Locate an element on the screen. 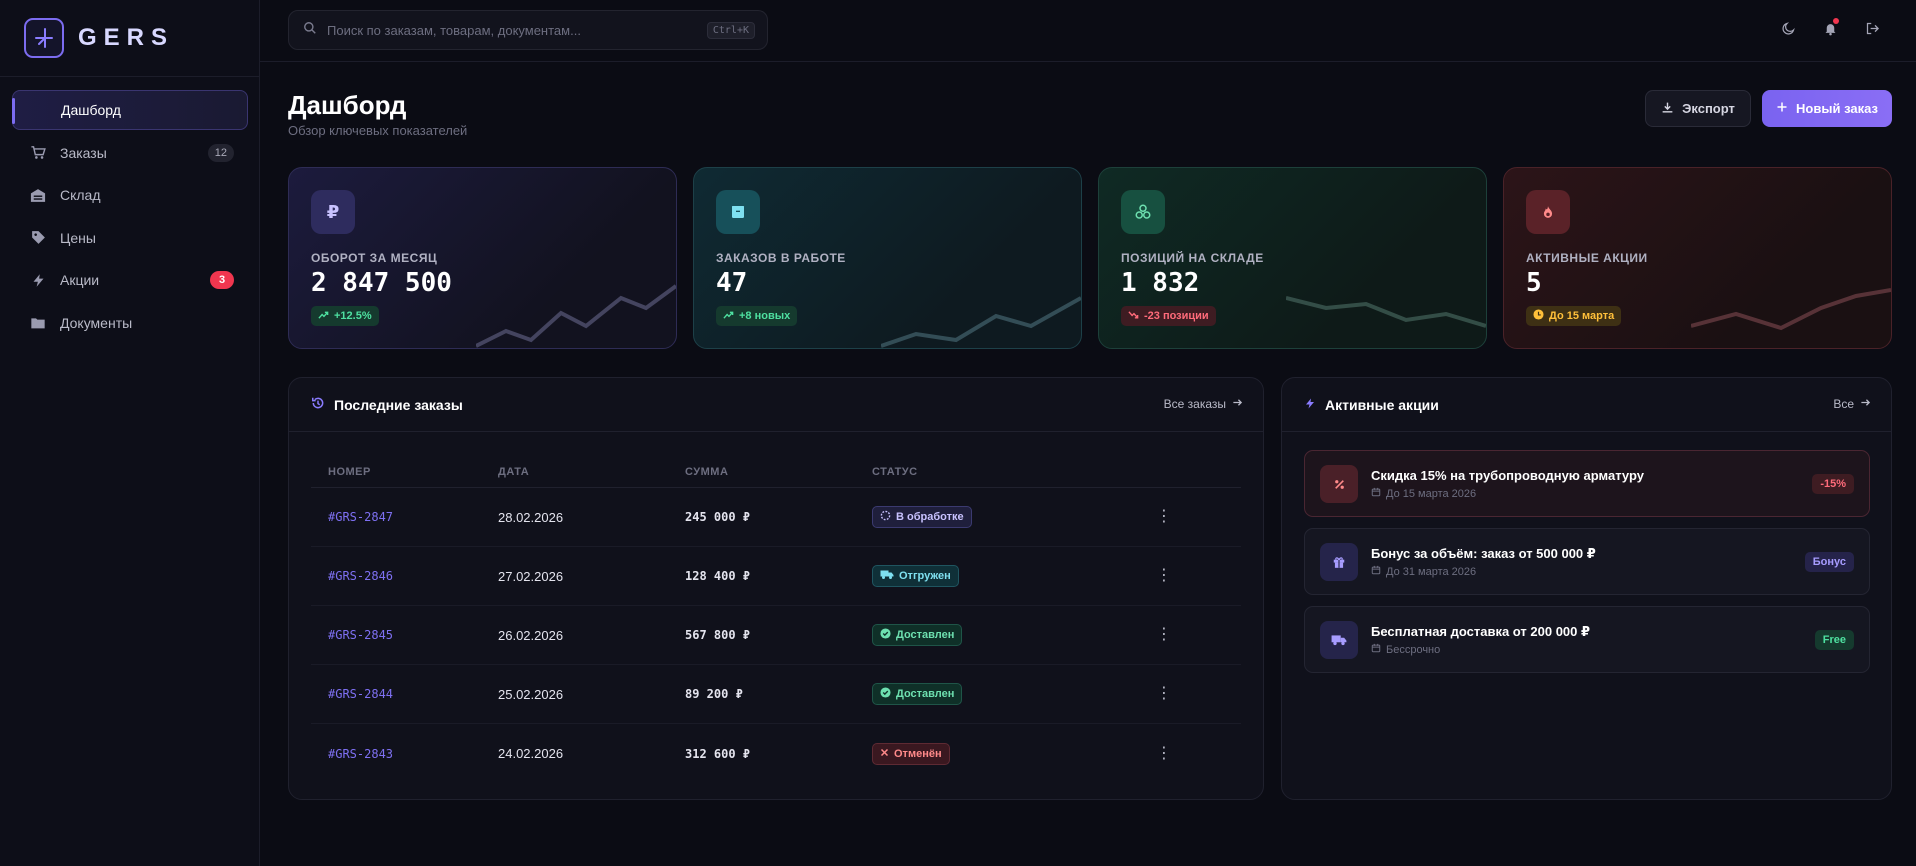 This screenshot has width=1916, height=866. stat-label: ПОЗИЦИЙ НА СКЛАДЕ is located at coordinates (1192, 258).